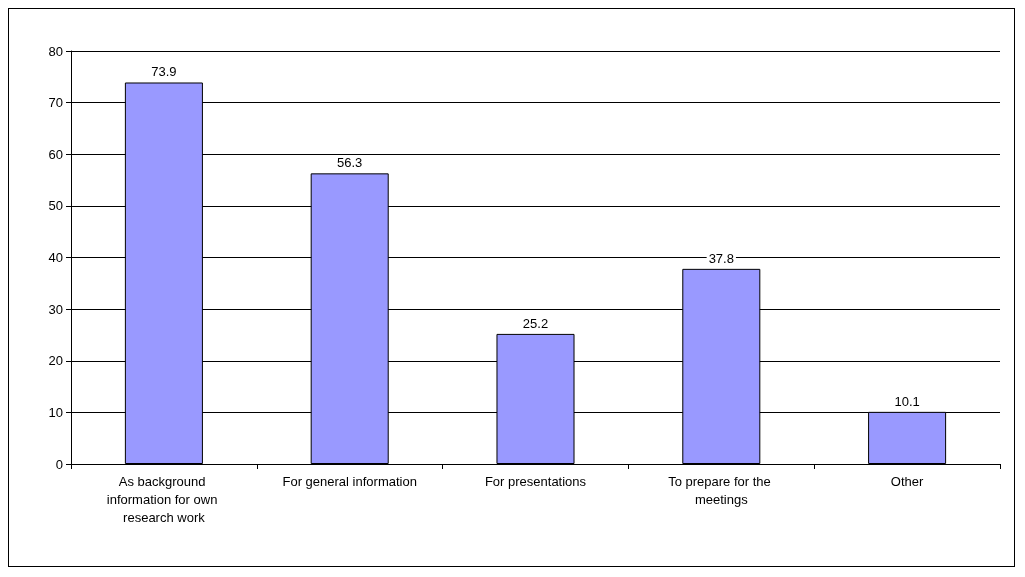 The image size is (1025, 577). I want to click on y-tick-label: 20, so click(55, 361).